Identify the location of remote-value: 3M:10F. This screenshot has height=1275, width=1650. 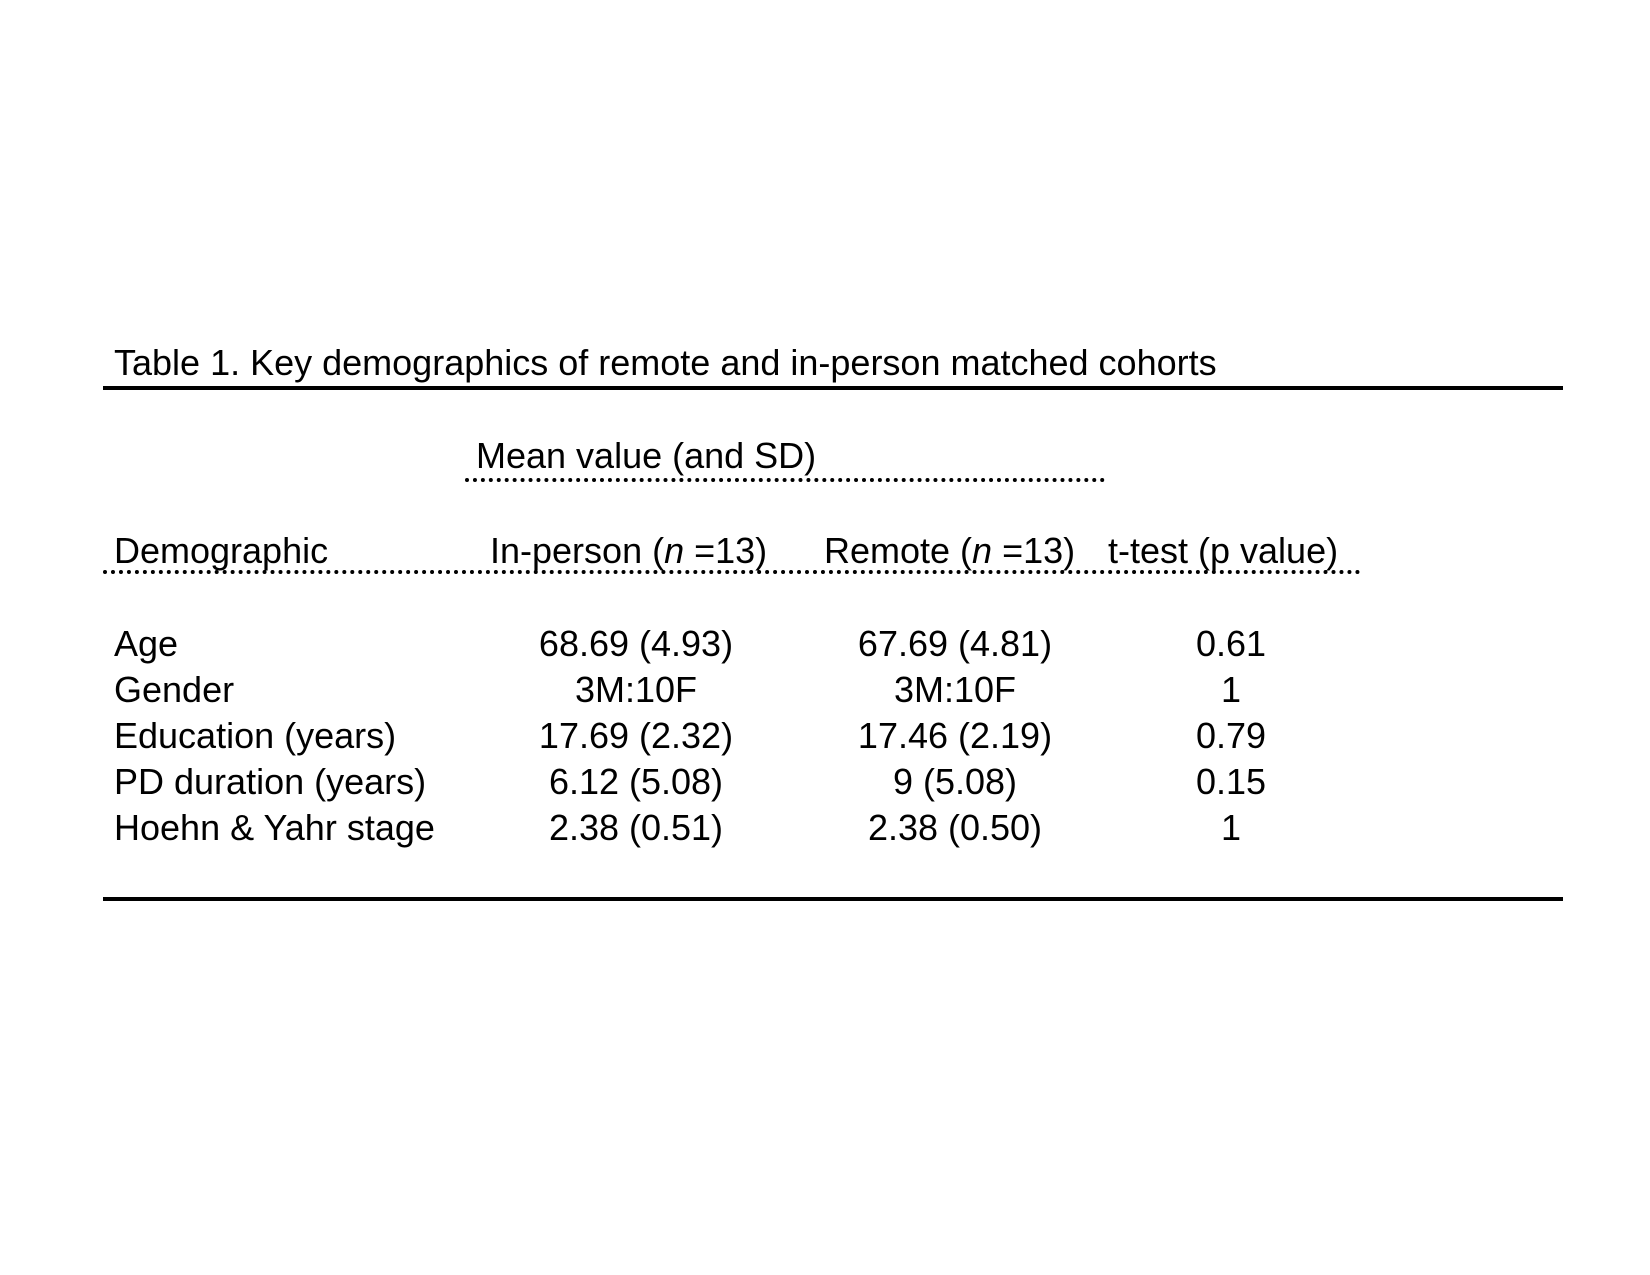
(955, 689).